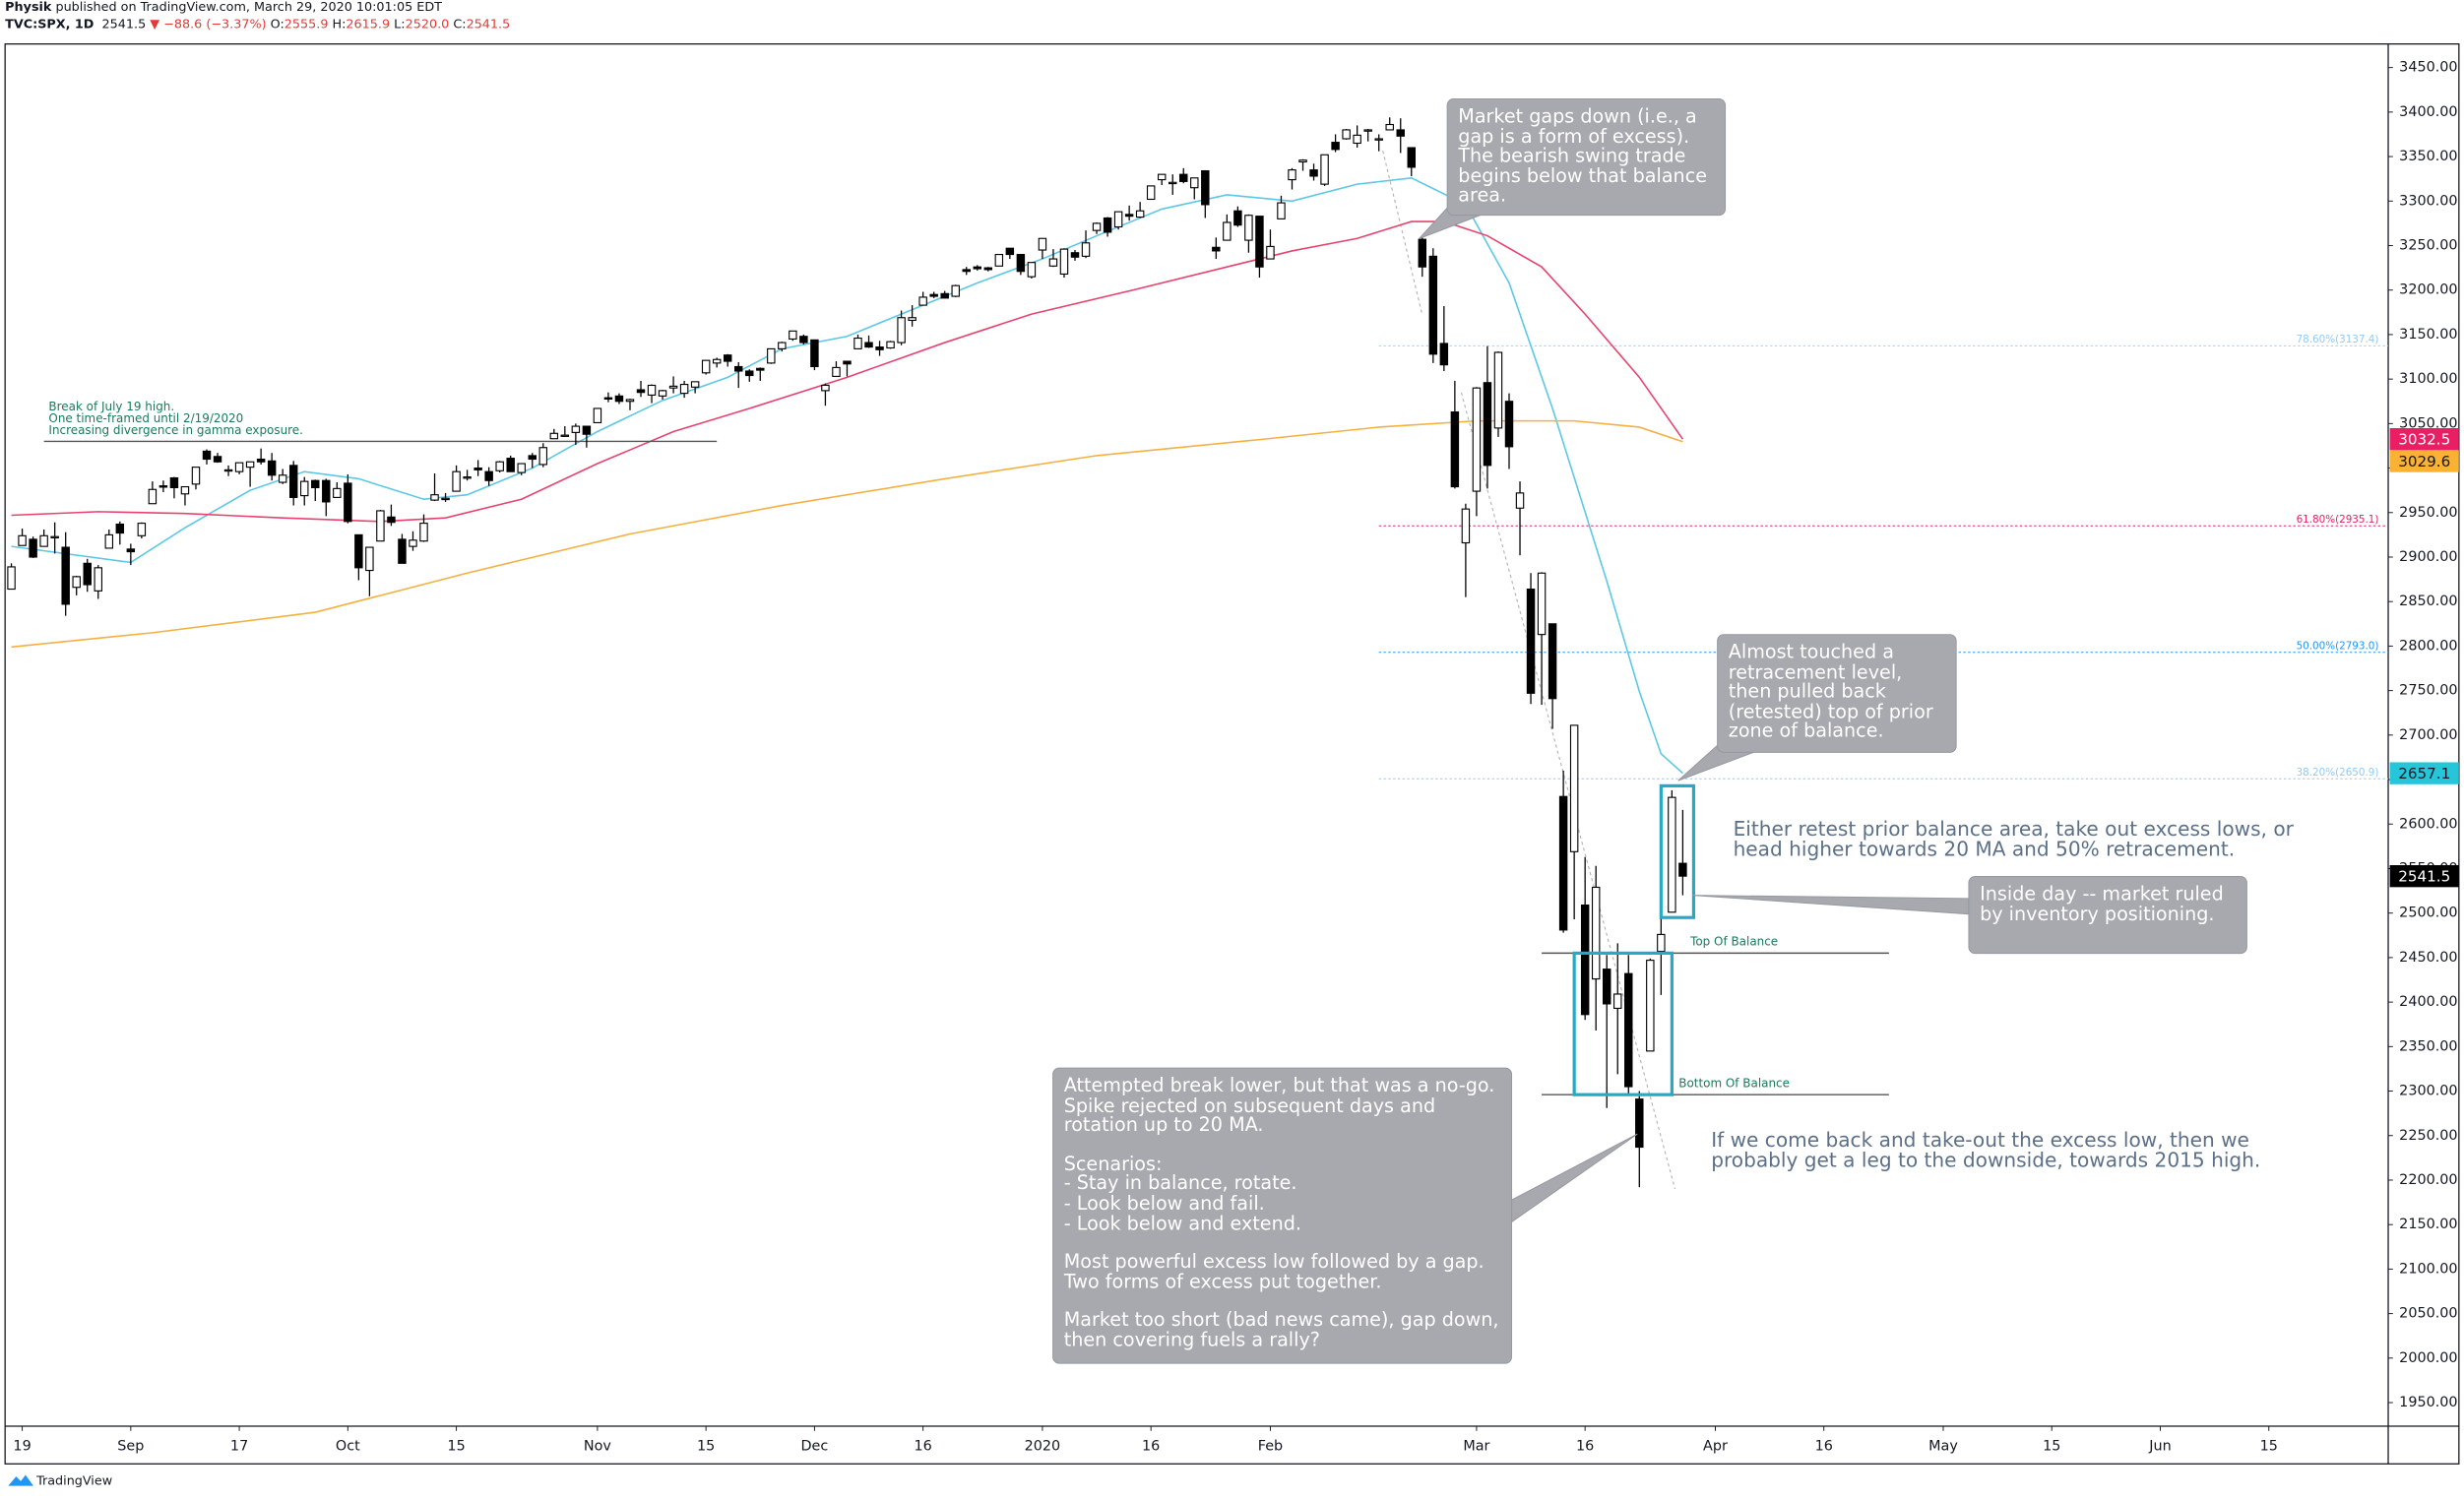 This screenshot has width=2464, height=1500. Describe the element at coordinates (2428, 1180) in the screenshot. I see `y-tick-label: 2200.00` at that location.